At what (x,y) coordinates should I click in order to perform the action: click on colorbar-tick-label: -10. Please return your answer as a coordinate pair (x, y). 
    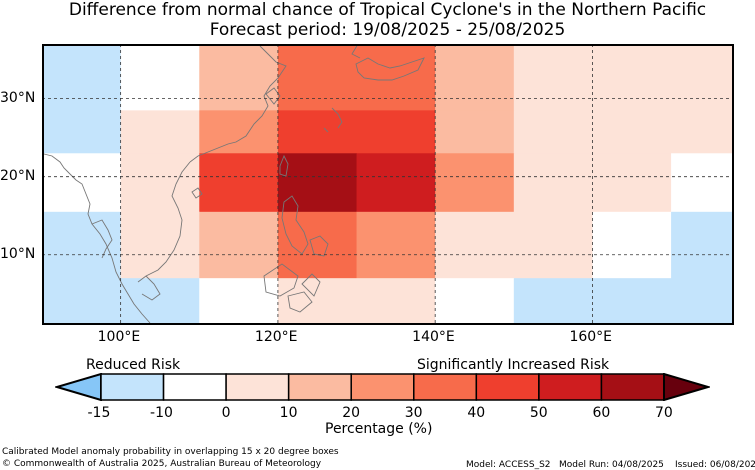
    Looking at the image, I should click on (161, 413).